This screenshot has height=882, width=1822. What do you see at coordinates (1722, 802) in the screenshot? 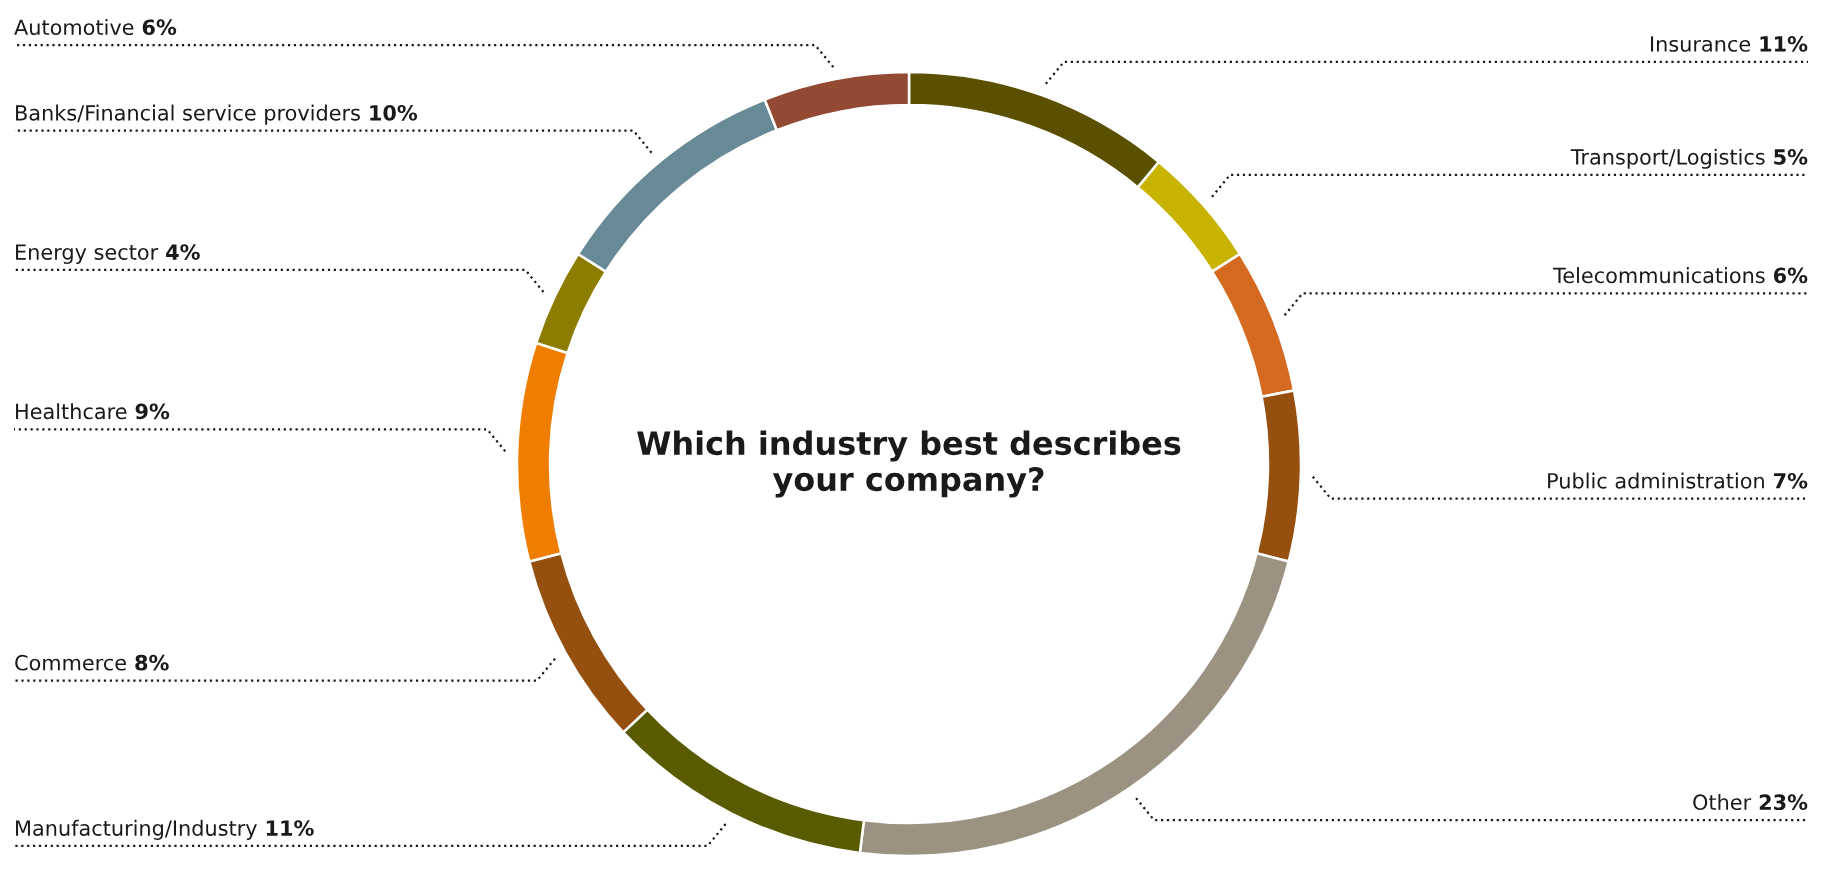
I see `slice-label: Other` at bounding box center [1722, 802].